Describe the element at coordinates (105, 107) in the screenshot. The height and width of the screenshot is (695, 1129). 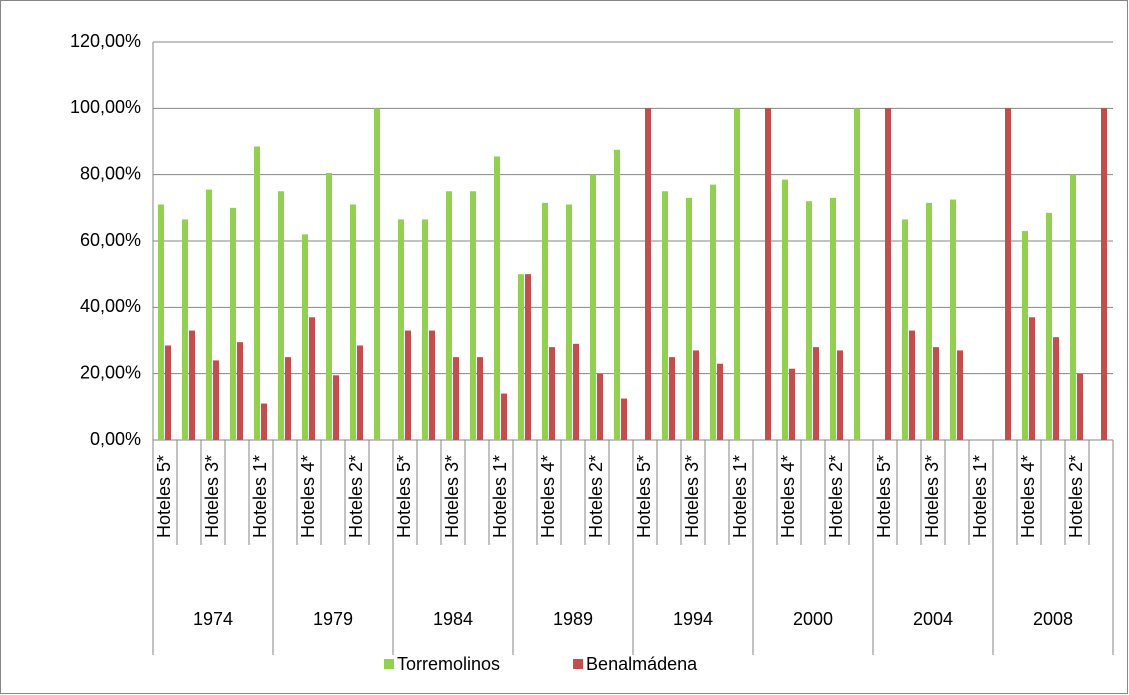
I see `y-tick-label: 100,00%` at that location.